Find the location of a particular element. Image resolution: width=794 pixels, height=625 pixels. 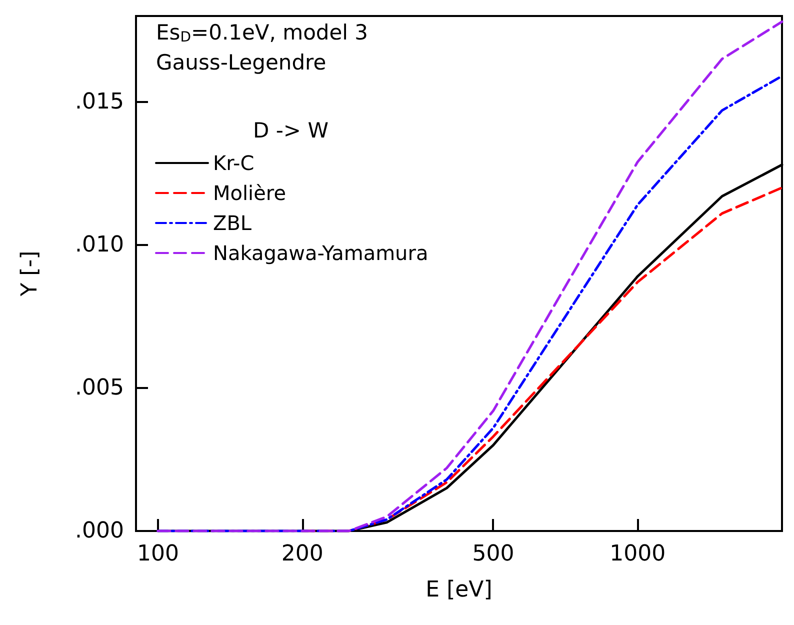

legend-title: D -> W is located at coordinates (291, 130).